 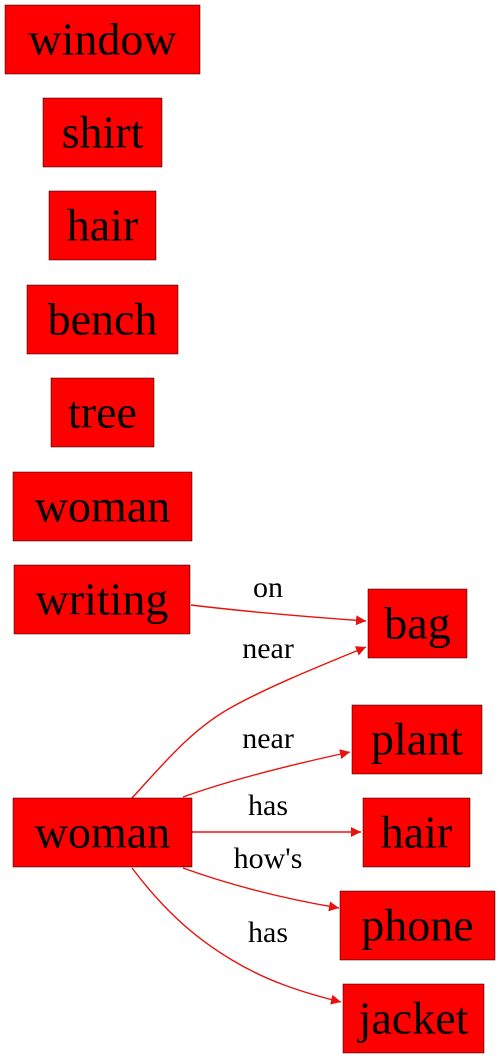 I want to click on node-label: writing, so click(x=102, y=599).